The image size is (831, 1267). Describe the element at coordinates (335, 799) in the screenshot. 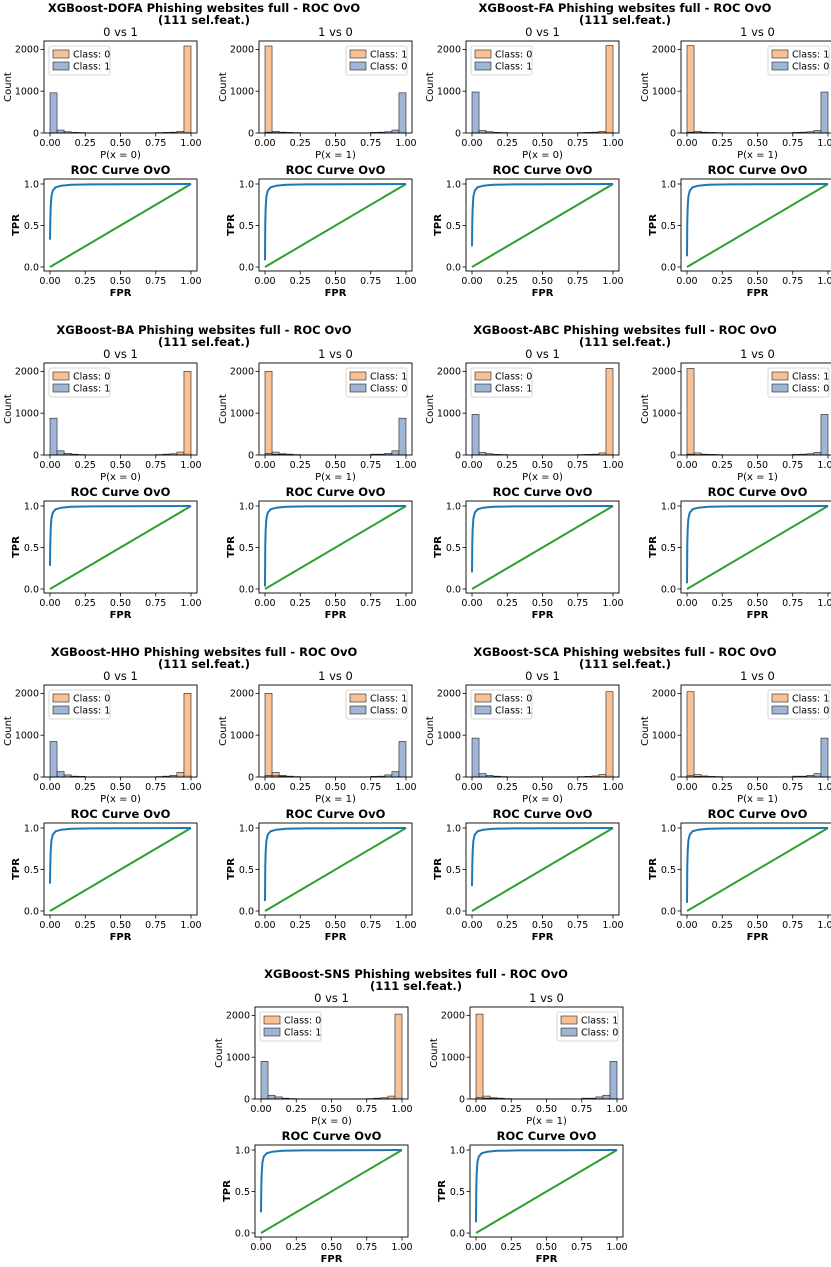

I see `hist-xlabel: P(x = 1)` at that location.